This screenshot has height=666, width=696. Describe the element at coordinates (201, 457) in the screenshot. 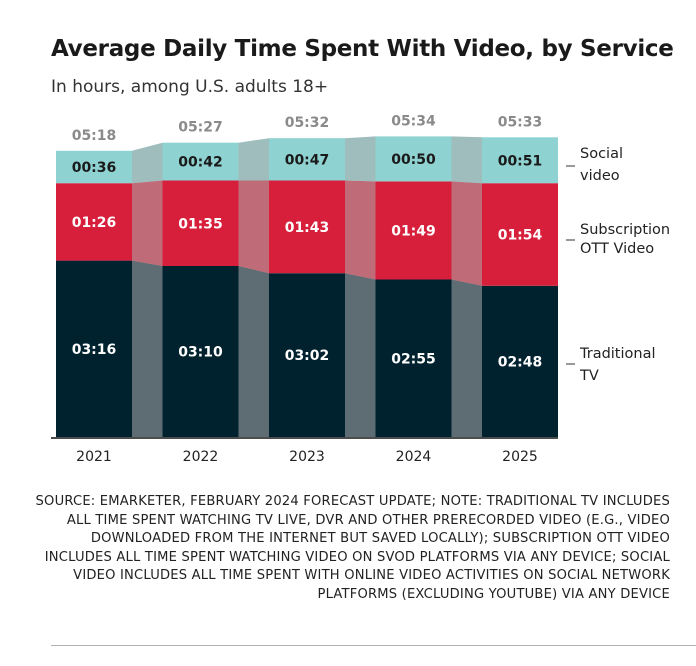

I see `x-tick-label: 2022` at that location.